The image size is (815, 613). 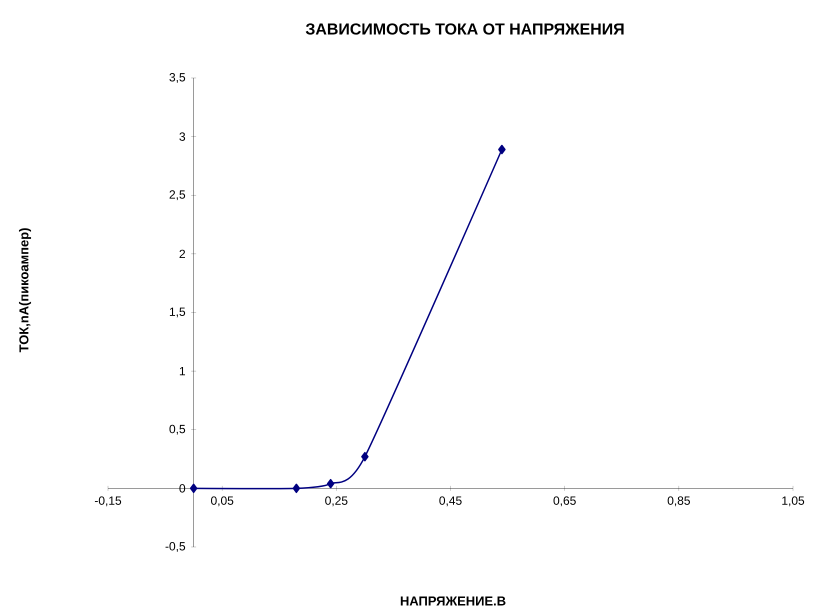 I want to click on y-tick-label: 1, so click(x=183, y=371).